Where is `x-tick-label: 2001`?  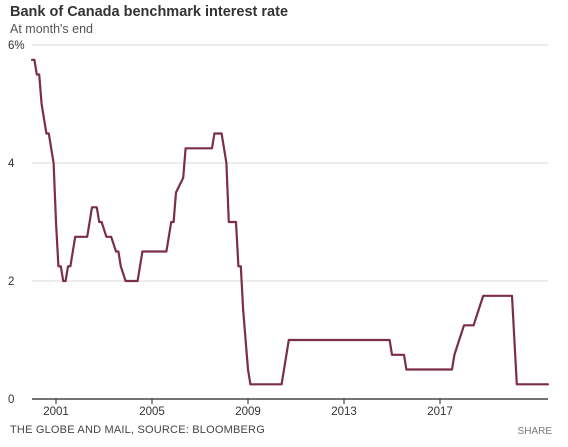 x-tick-label: 2001 is located at coordinates (56, 412).